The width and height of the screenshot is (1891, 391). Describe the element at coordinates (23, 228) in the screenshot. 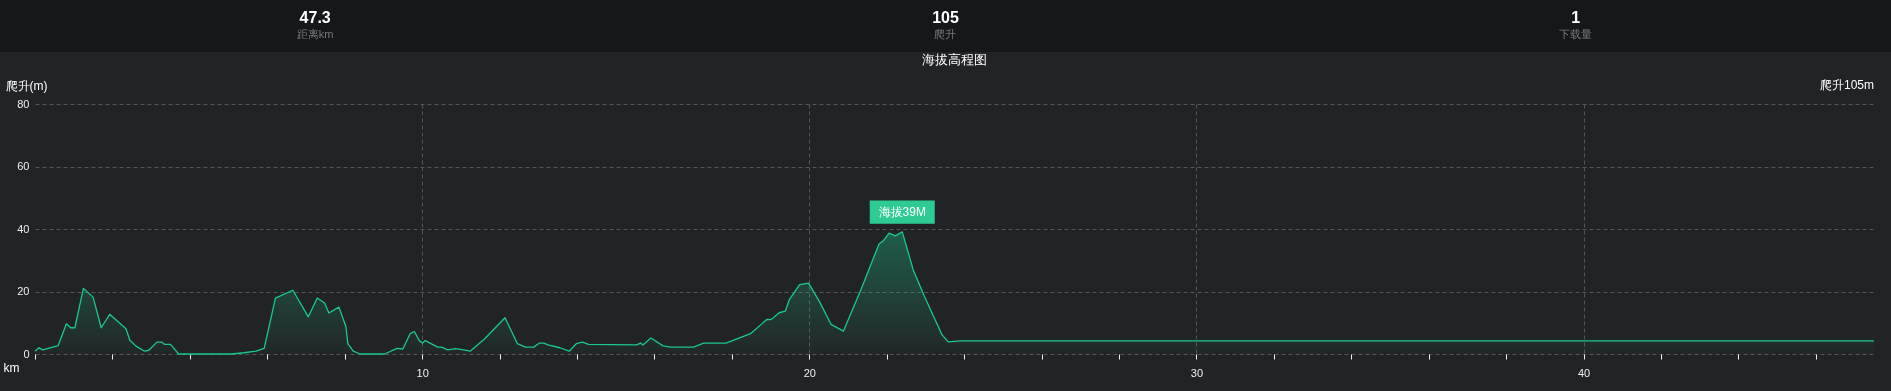

I see `y-tick-label: 40` at that location.